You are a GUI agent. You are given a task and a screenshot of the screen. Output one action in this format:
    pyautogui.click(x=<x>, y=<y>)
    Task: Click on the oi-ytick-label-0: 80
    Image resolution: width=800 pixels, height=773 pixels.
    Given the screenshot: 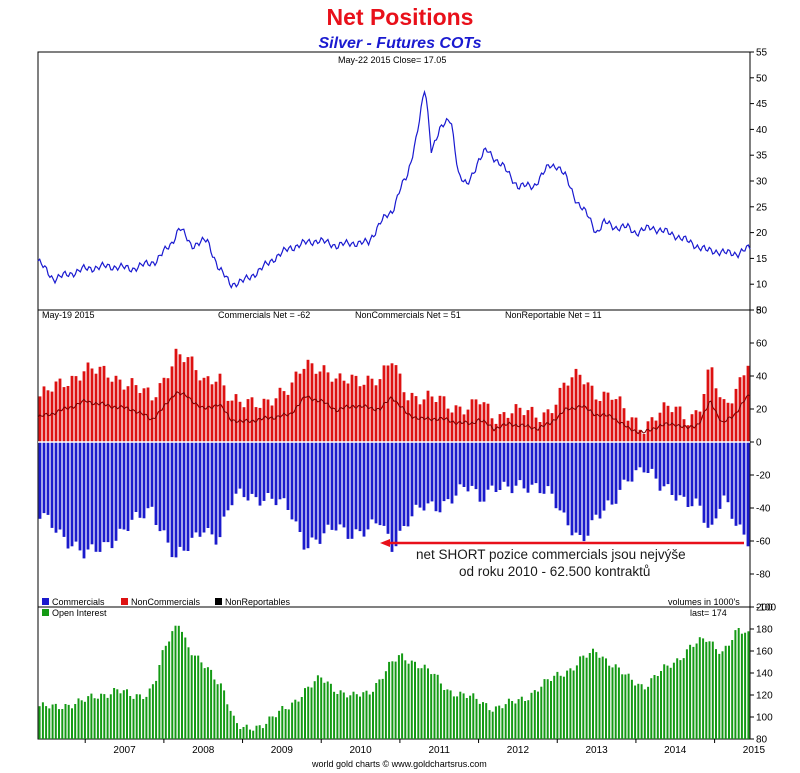 What is the action you would take?
    pyautogui.click(x=762, y=740)
    